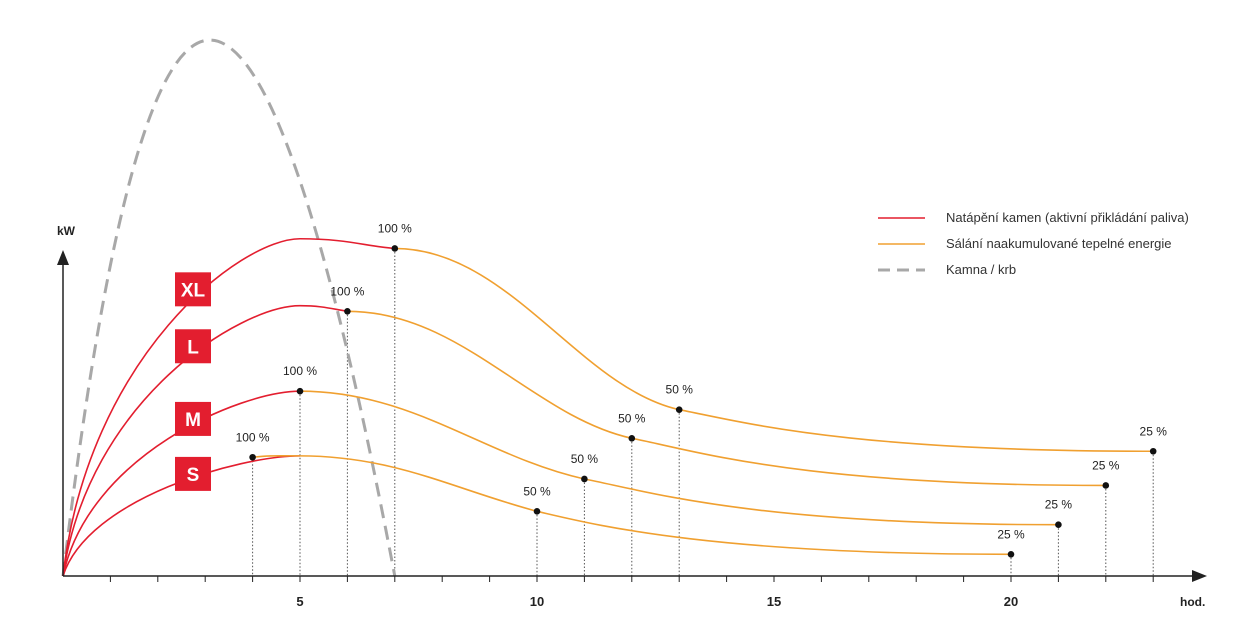 The width and height of the screenshot is (1253, 633). I want to click on badge-m: M, so click(193, 418).